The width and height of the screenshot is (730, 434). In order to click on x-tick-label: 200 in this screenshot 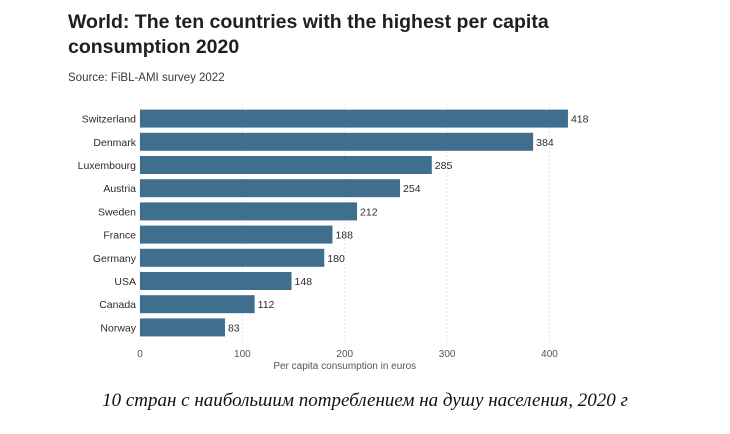, I will do `click(344, 354)`.